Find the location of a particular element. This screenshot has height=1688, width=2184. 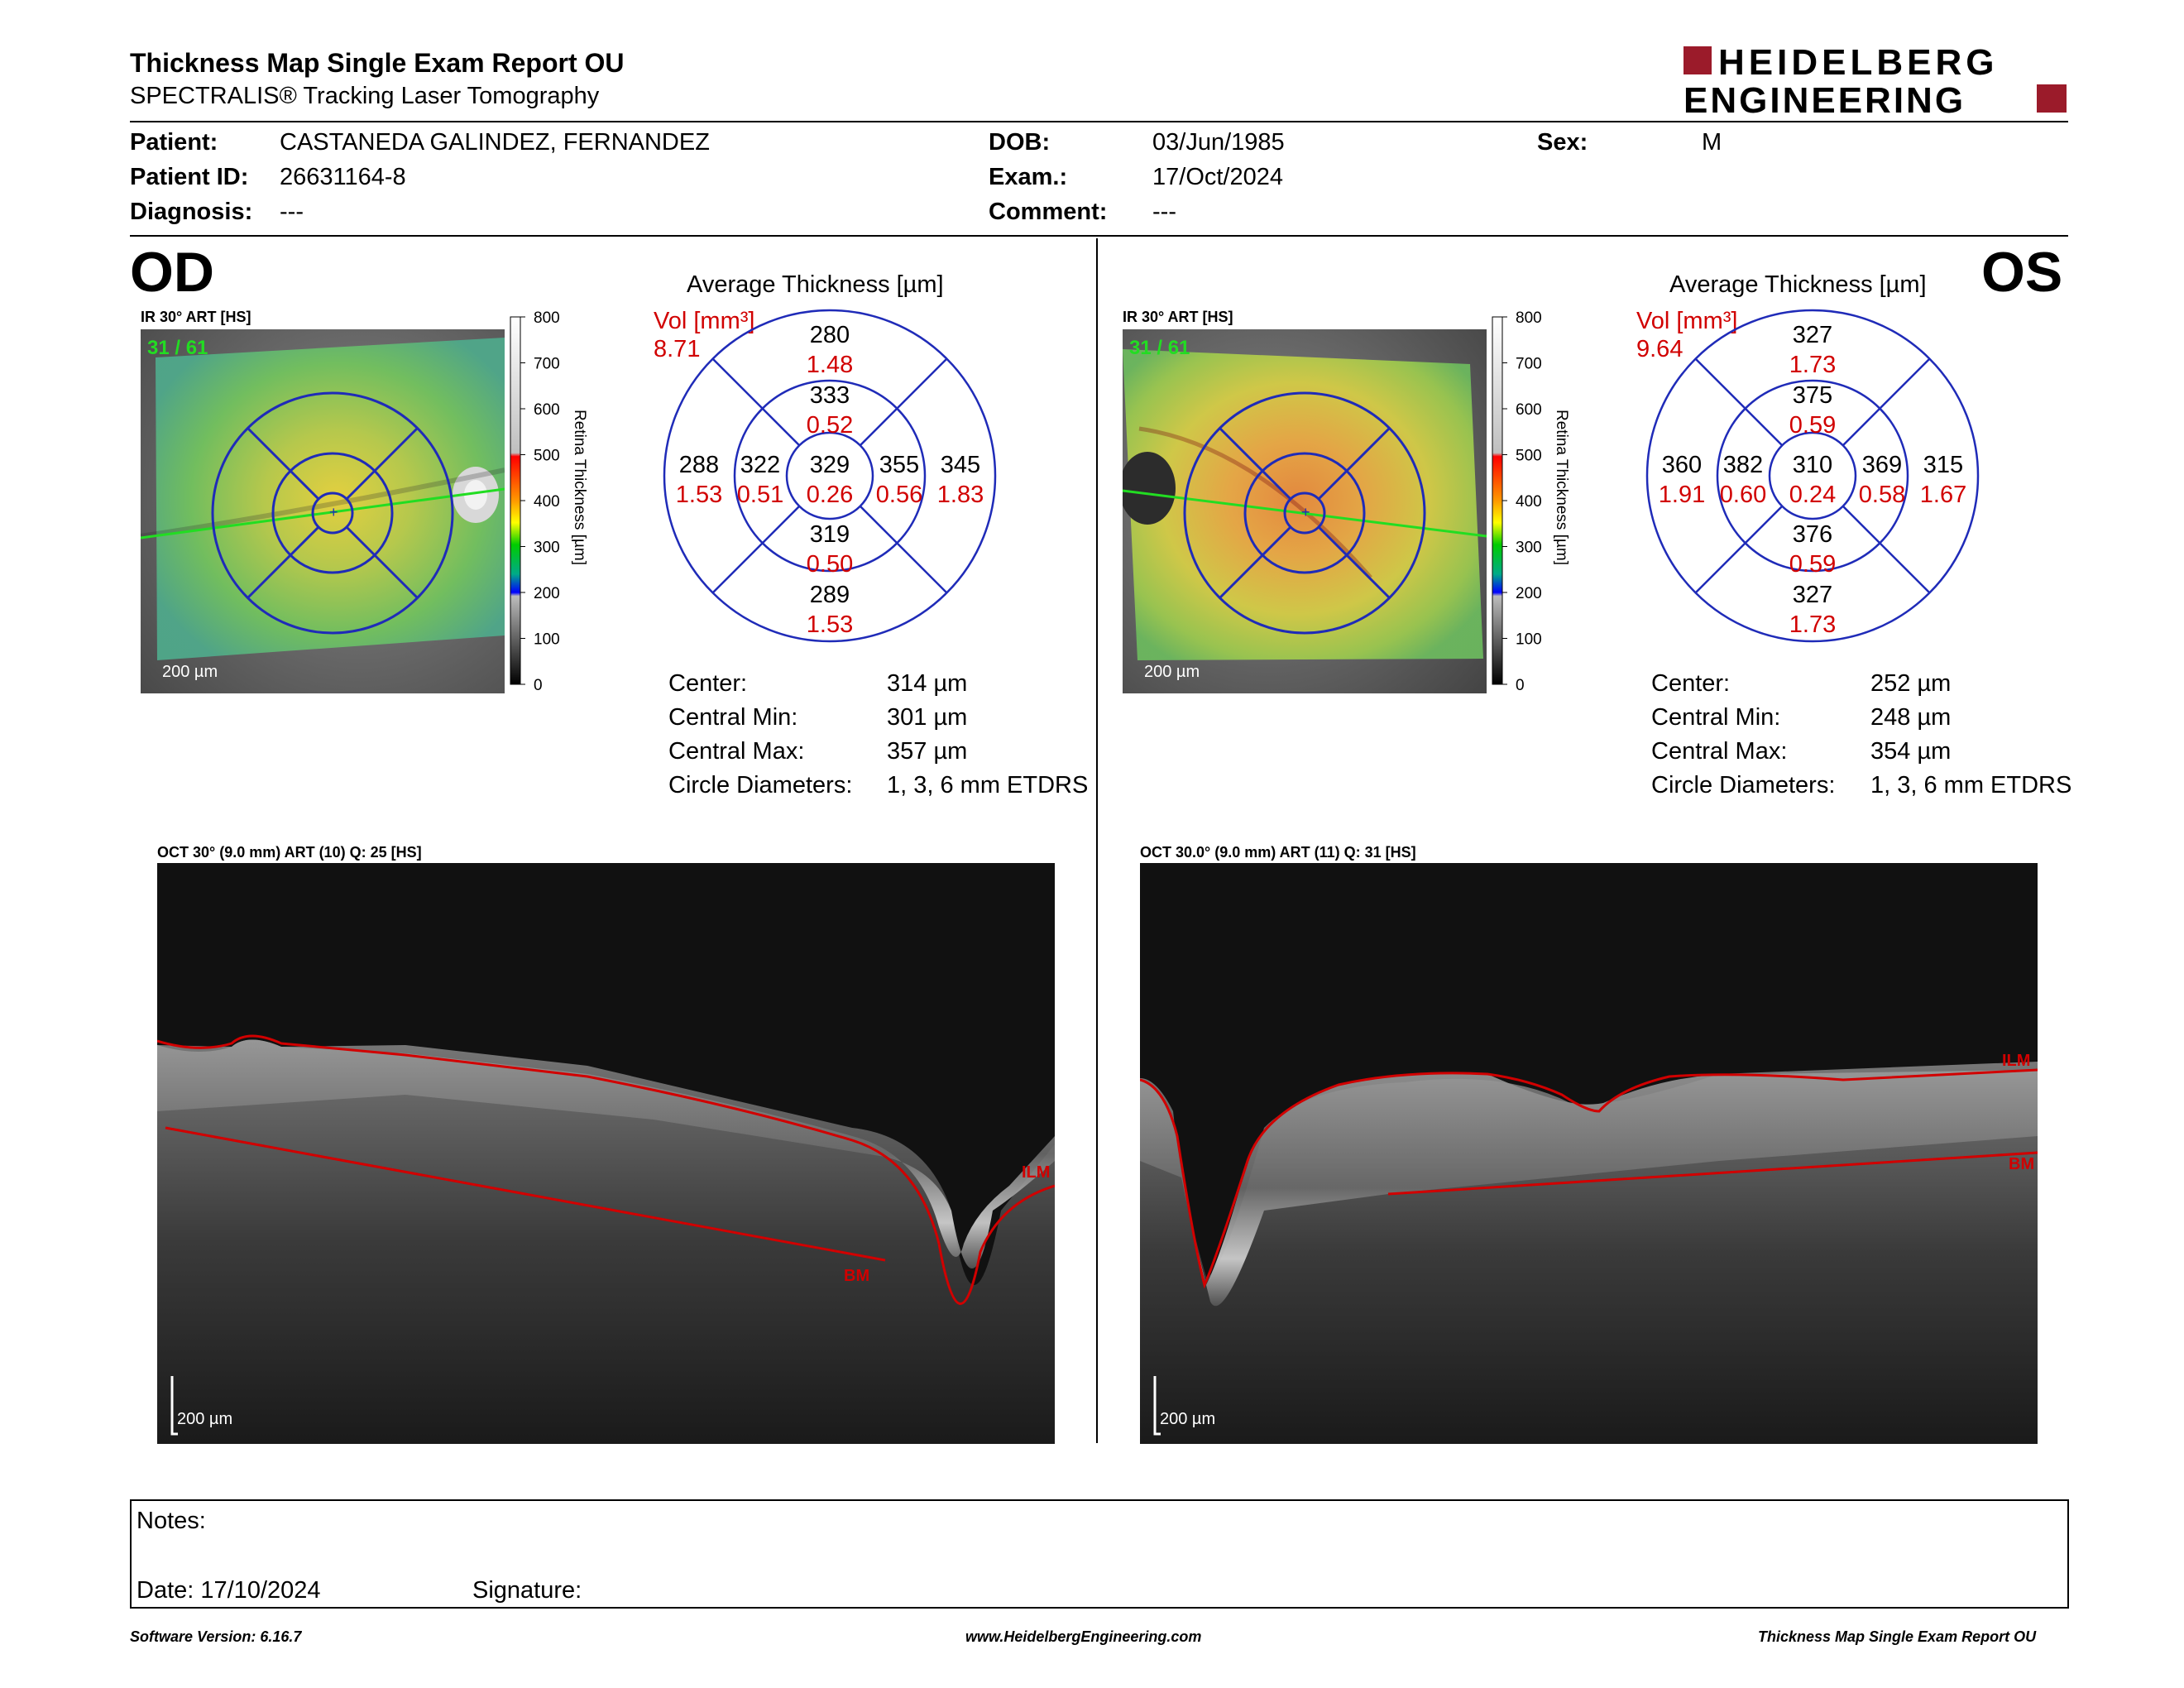

patient-name: CASTANEDA GALINDEZ, FERNANDEZ is located at coordinates (495, 142).